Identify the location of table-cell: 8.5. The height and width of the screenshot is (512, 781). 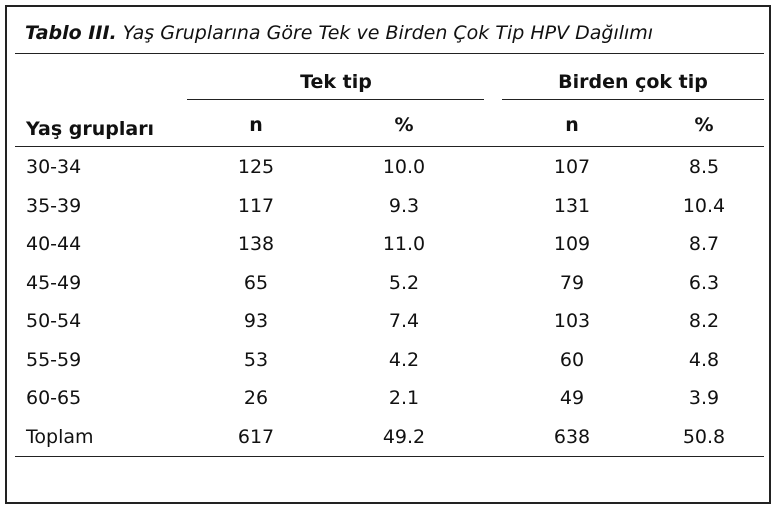
(704, 167).